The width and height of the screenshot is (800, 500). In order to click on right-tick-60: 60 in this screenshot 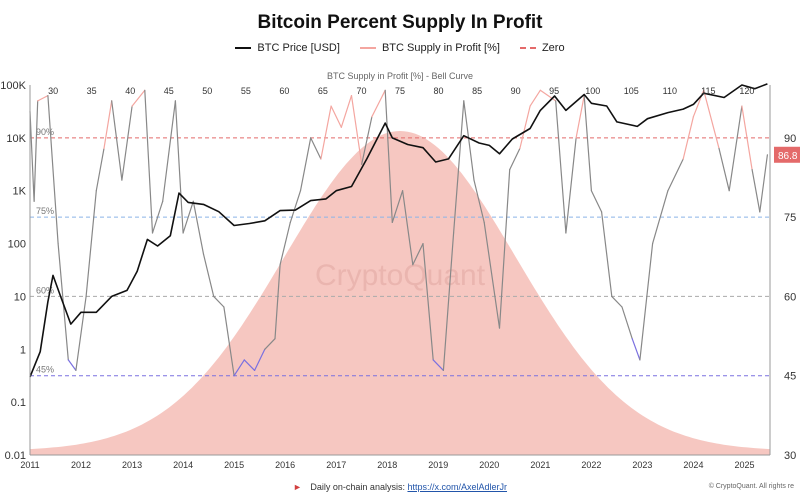, I will do `click(790, 297)`.